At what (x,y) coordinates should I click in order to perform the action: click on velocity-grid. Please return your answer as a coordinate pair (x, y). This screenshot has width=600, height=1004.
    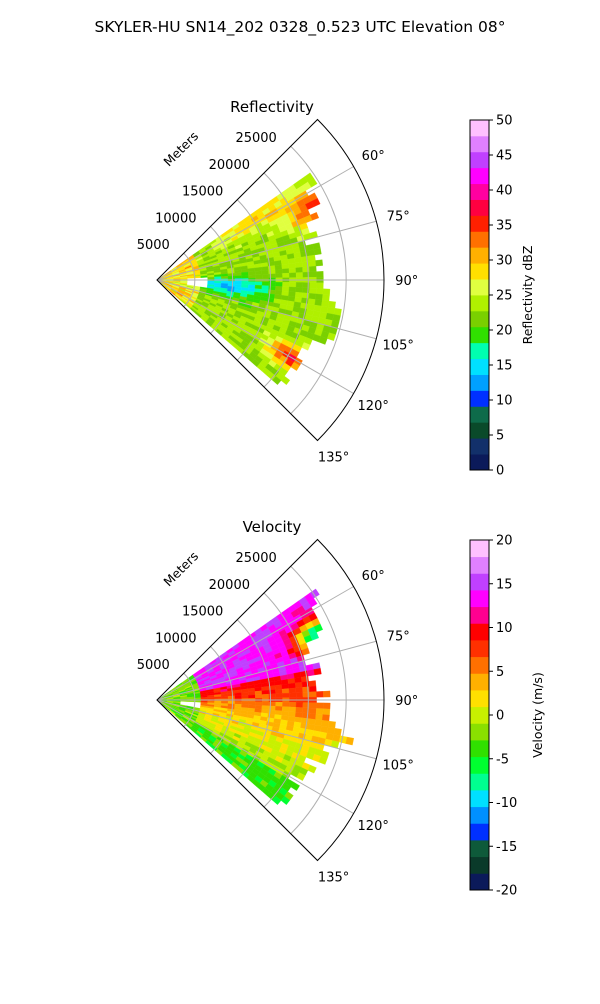
    Looking at the image, I should click on (270, 699).